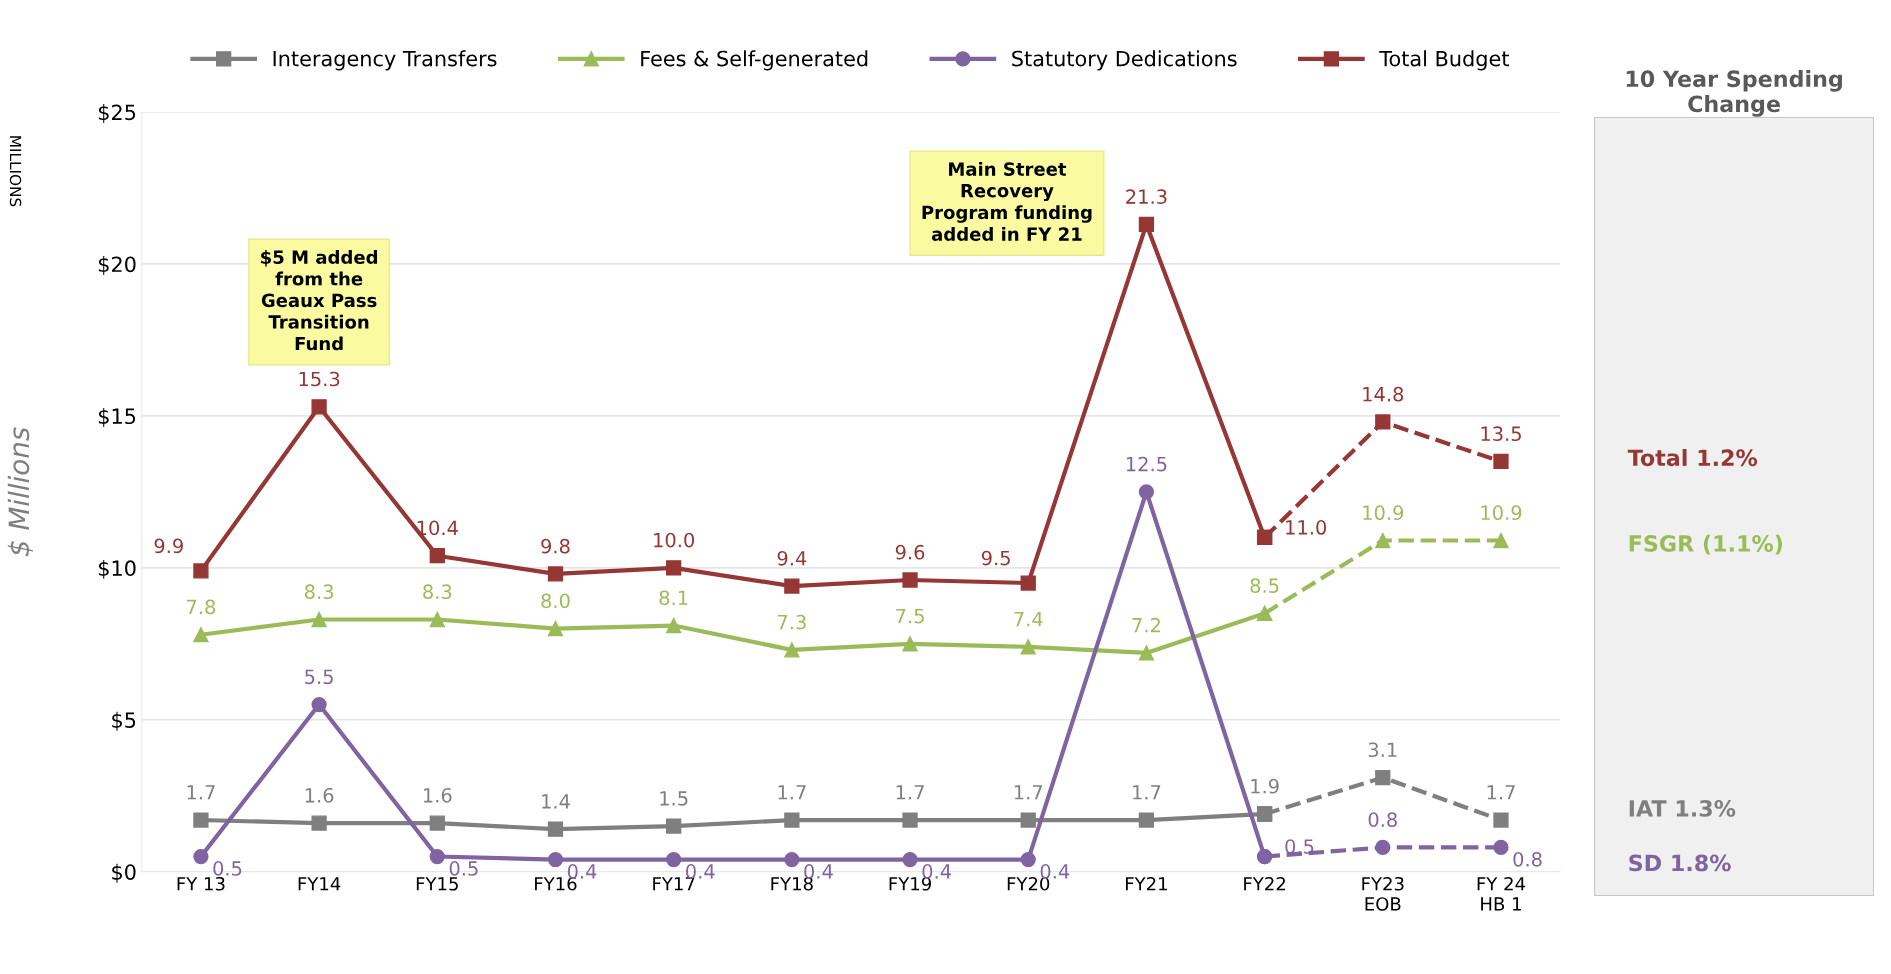 The image size is (1891, 974). Describe the element at coordinates (124, 873) in the screenshot. I see `y-tick-label: $0` at that location.